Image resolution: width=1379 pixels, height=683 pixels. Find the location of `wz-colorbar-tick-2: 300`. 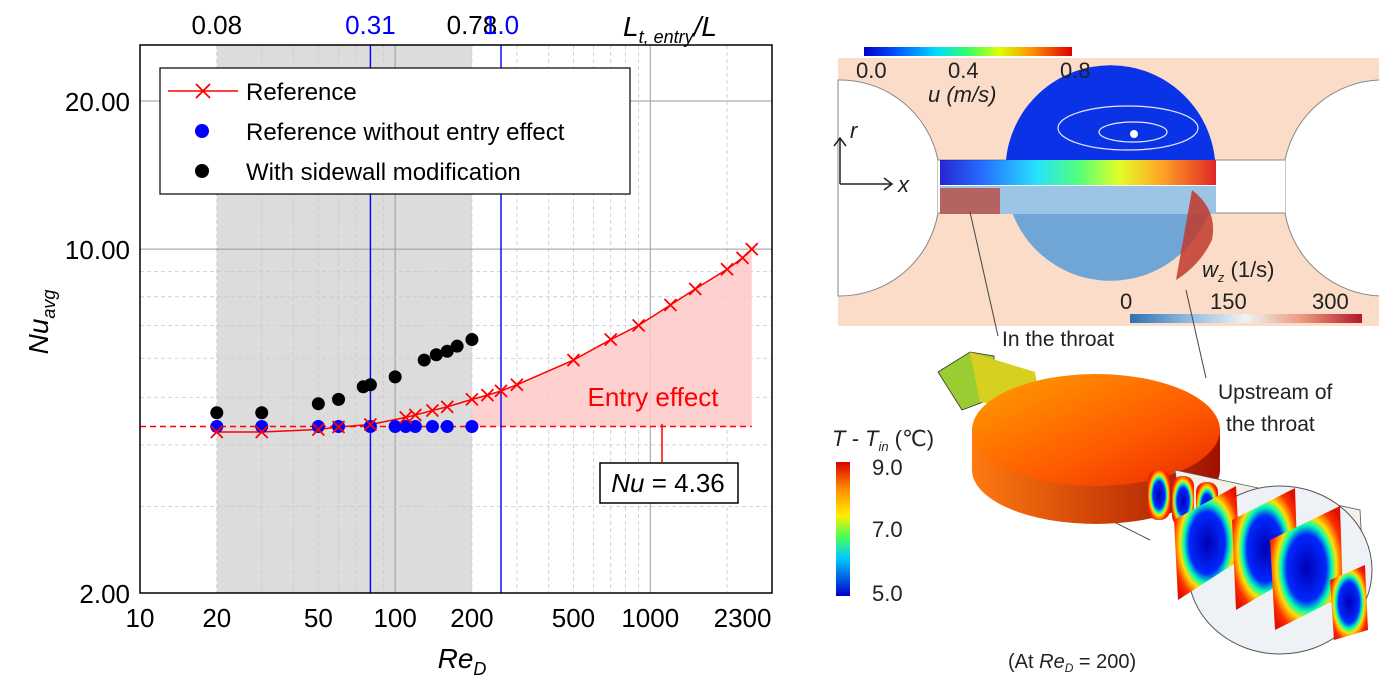

wz-colorbar-tick-2: 300 is located at coordinates (1330, 301).